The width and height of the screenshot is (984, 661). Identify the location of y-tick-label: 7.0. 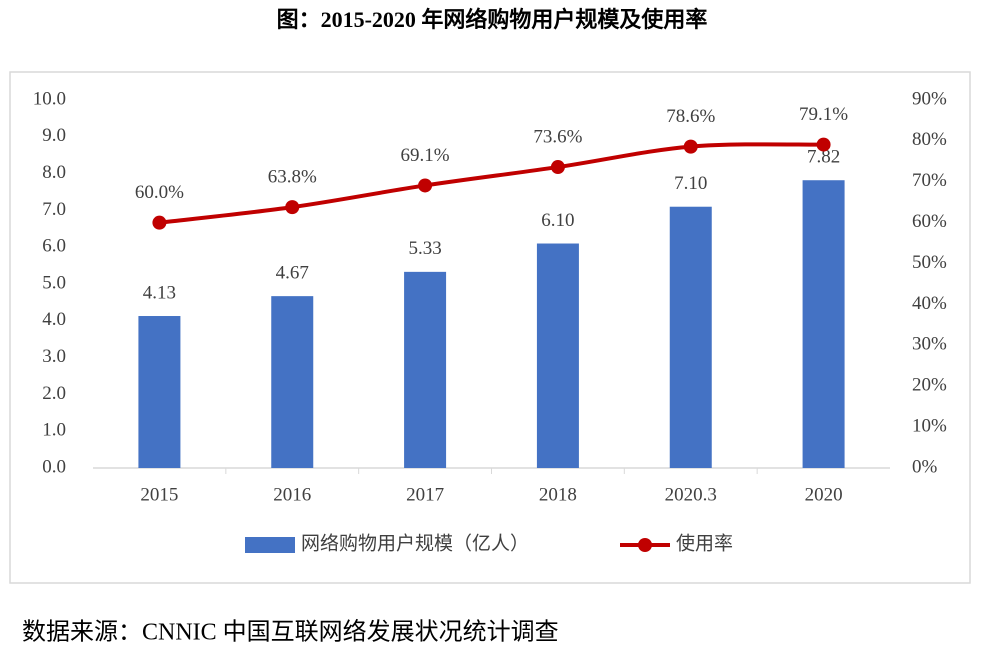
(54, 209).